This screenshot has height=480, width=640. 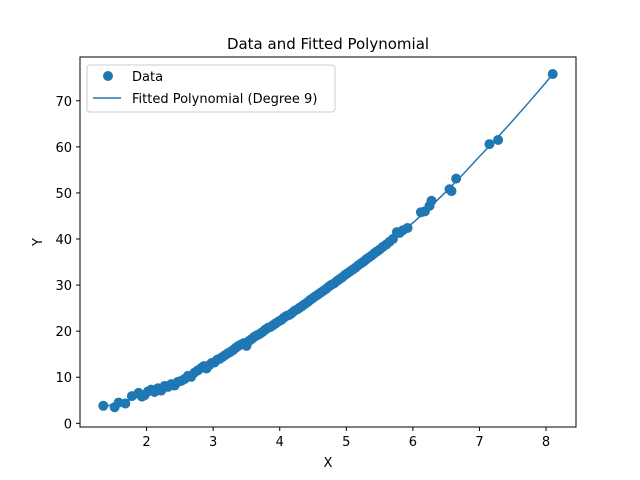 What do you see at coordinates (63, 378) in the screenshot?
I see `y-tick-label: 10` at bounding box center [63, 378].